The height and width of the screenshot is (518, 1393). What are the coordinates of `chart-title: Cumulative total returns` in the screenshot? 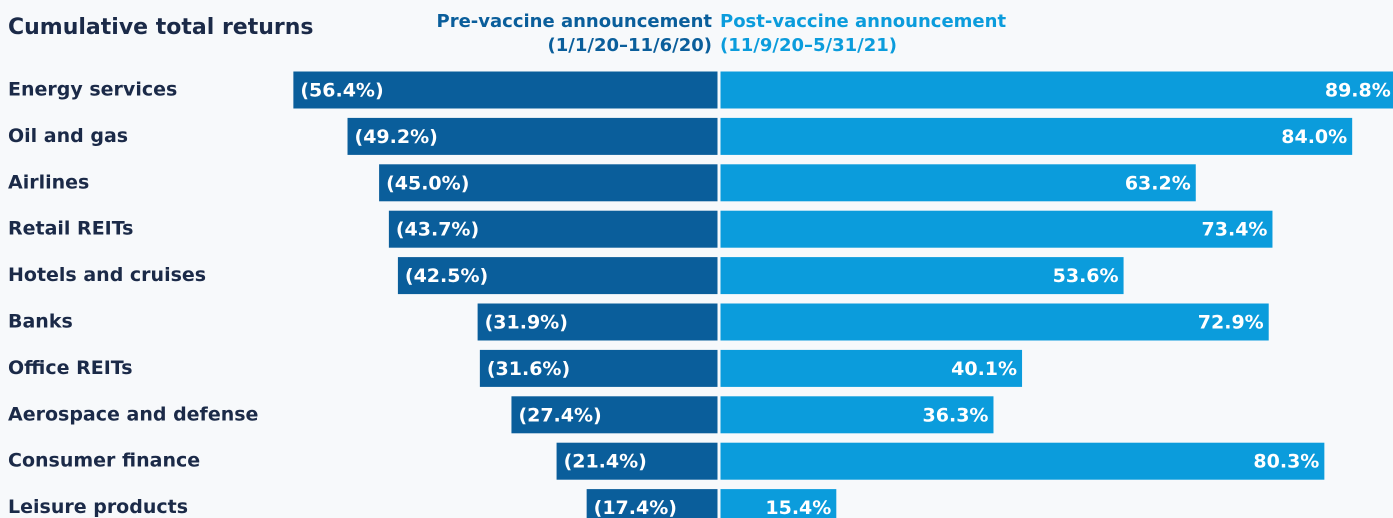 It's located at (161, 27).